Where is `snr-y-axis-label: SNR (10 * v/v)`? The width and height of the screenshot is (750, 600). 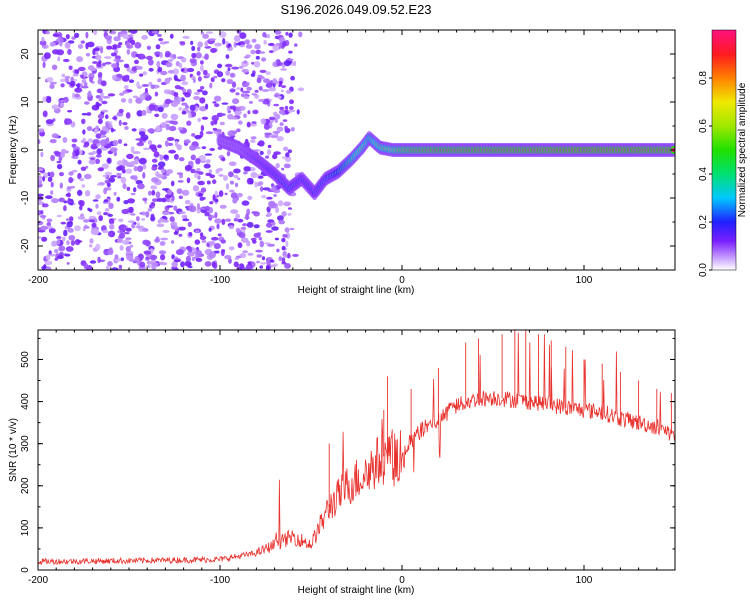
snr-y-axis-label: SNR (10 * v/v) is located at coordinates (13, 450).